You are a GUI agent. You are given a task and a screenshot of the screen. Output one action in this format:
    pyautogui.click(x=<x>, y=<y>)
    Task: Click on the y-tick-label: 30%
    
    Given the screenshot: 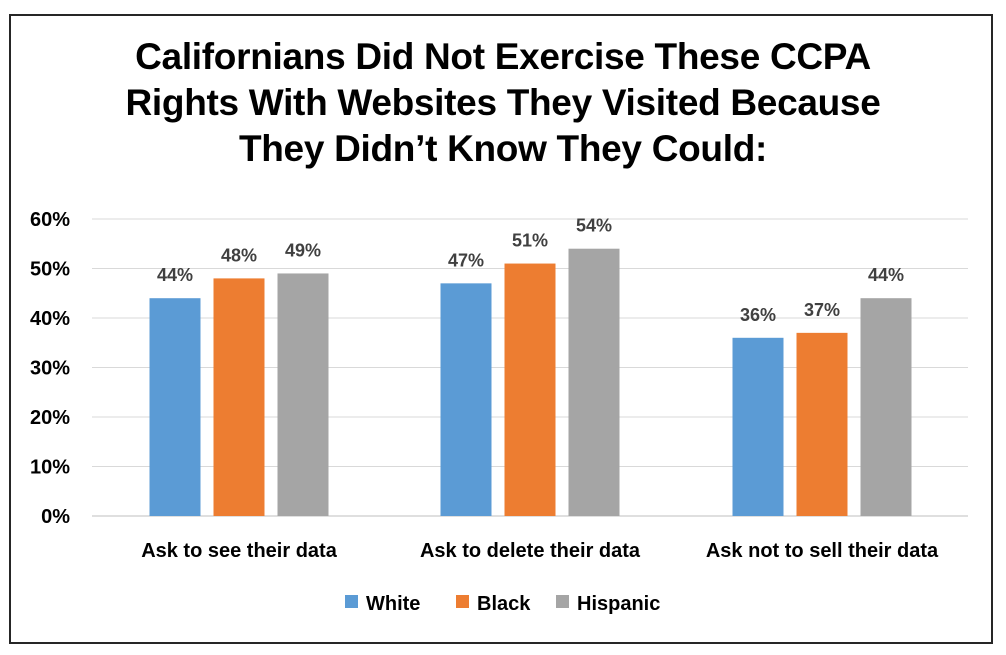 What is the action you would take?
    pyautogui.click(x=50, y=369)
    